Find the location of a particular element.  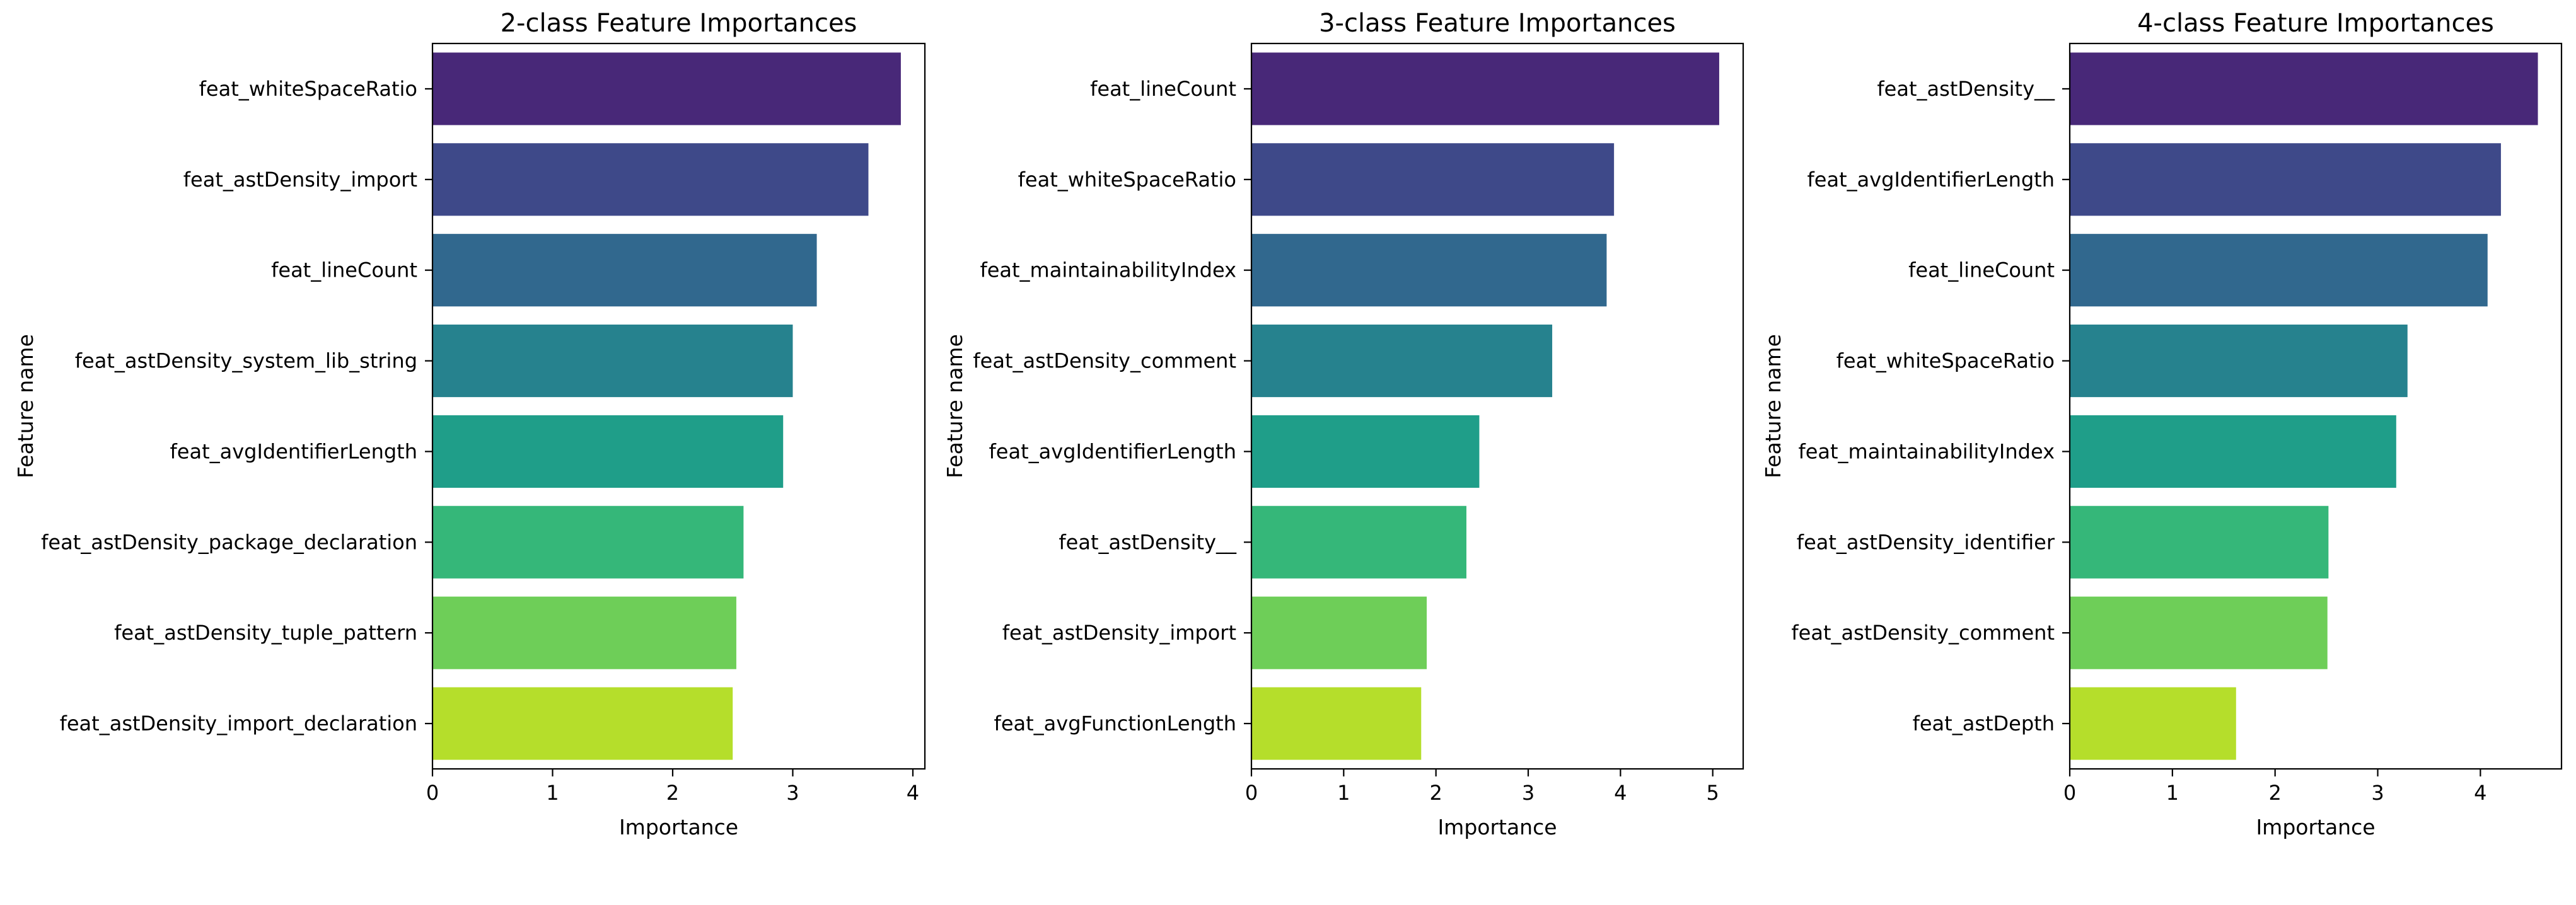

y-tick-label: feat_astDensity_system_lib_string is located at coordinates (246, 361).